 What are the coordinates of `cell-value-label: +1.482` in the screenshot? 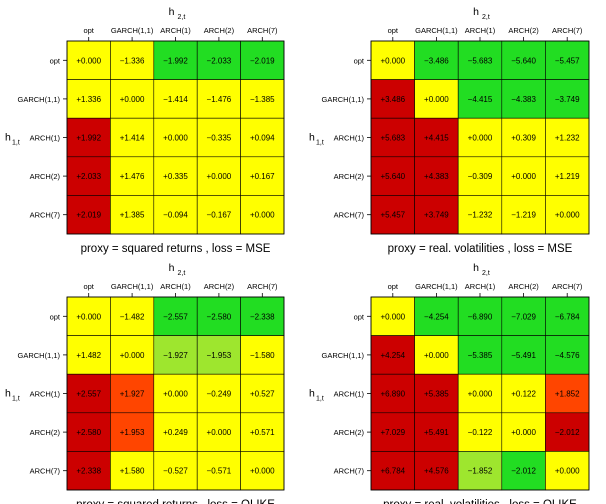 It's located at (88, 355).